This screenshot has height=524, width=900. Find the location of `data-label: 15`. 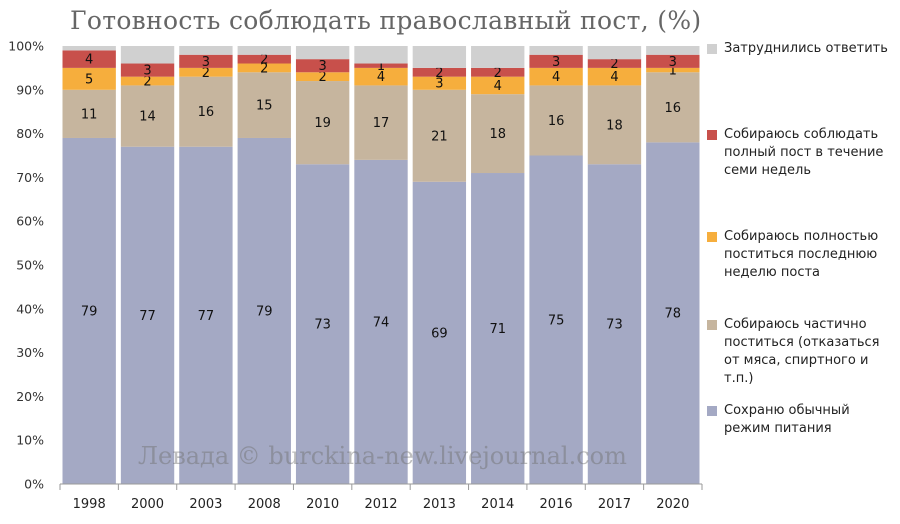

data-label: 15 is located at coordinates (264, 106).